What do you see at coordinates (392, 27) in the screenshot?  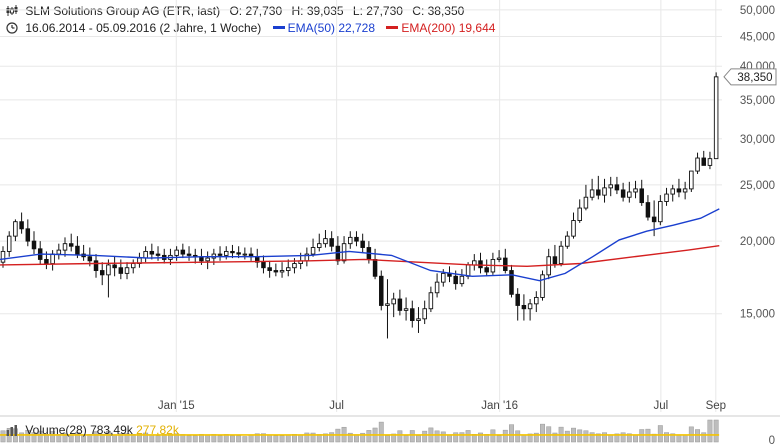 I see `ema200-legend-swatch` at bounding box center [392, 27].